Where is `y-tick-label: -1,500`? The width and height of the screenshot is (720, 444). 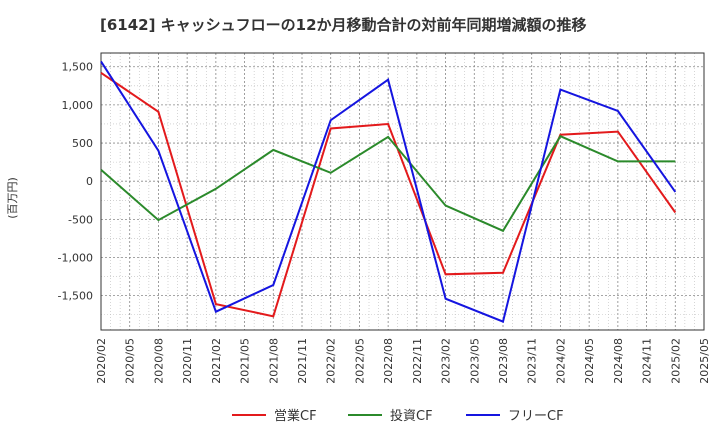
y-tick-label: -1,500 is located at coordinates (75, 296).